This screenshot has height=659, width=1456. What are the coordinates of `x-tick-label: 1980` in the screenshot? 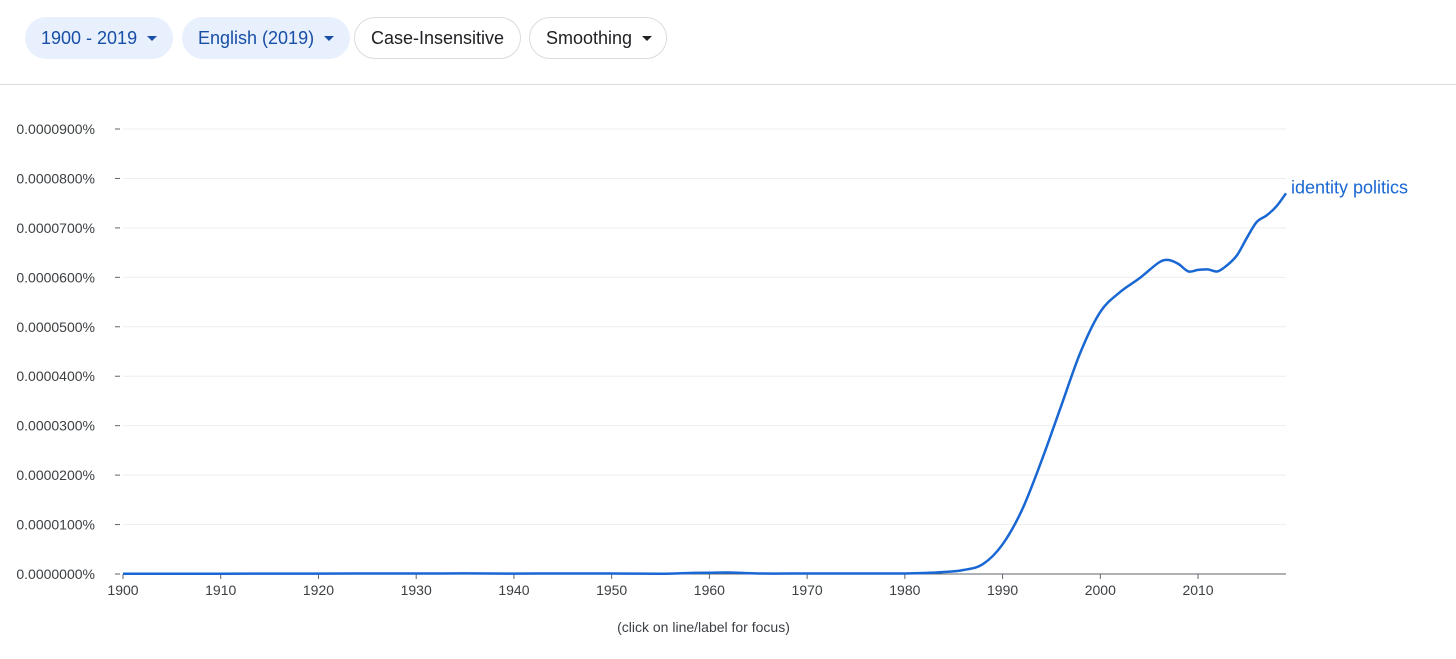 It's located at (904, 590).